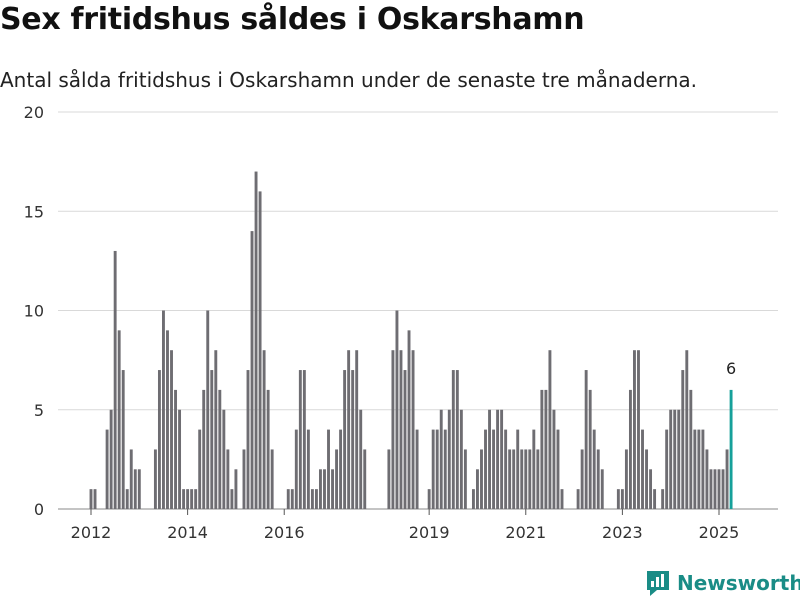  I want to click on x-tick-label: 2025, so click(719, 532).